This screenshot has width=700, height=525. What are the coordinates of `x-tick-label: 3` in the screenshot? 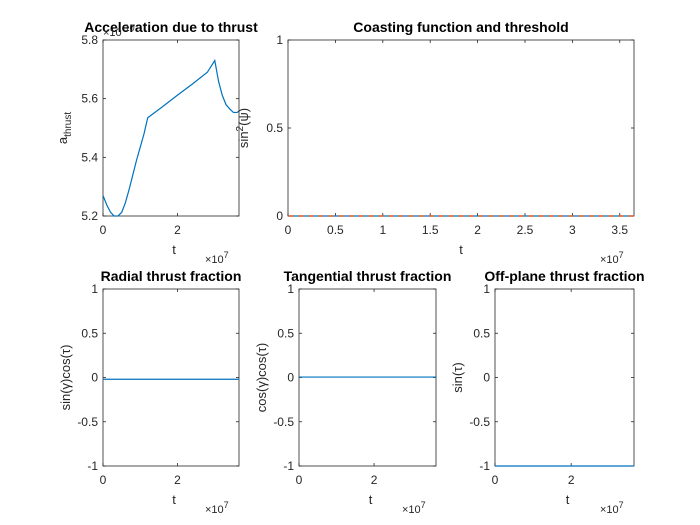 It's located at (572, 230).